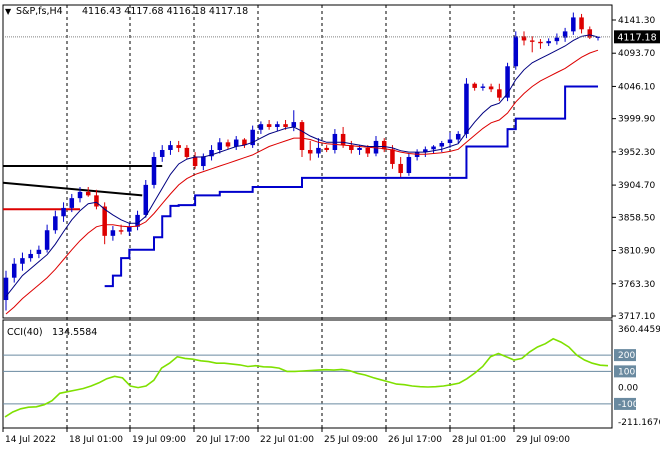 The height and width of the screenshot is (450, 660). I want to click on price-tick-label: 3952.30, so click(636, 153).